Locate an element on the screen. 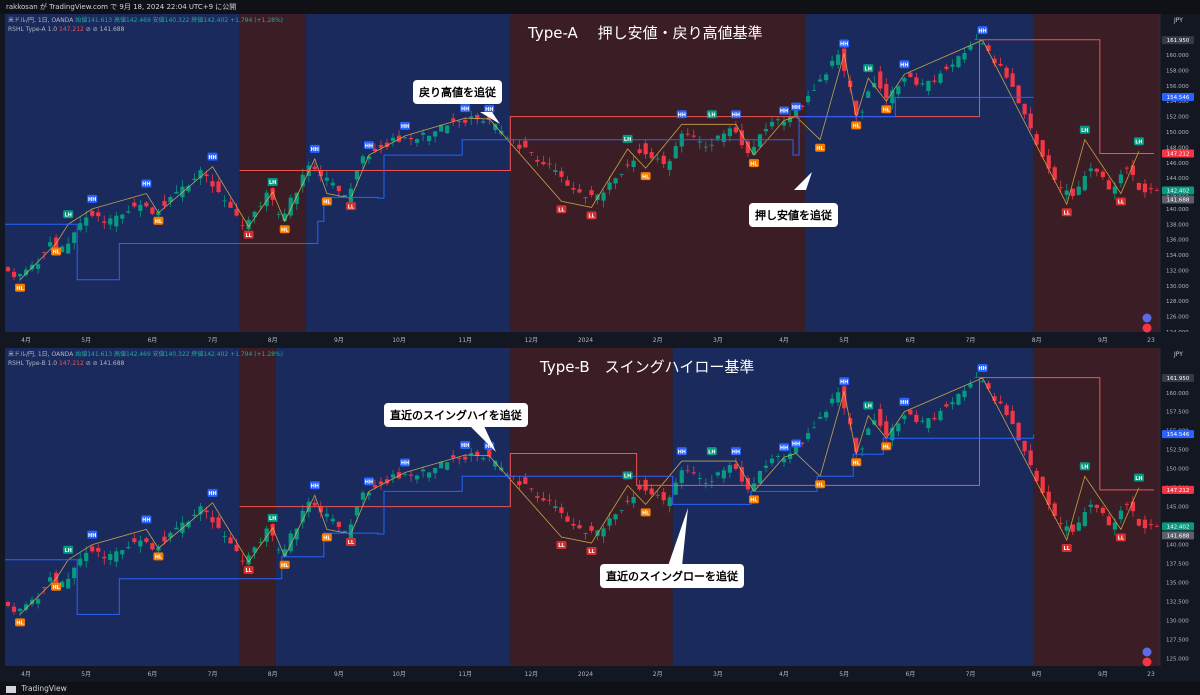 The height and width of the screenshot is (695, 1200). panel-title-type-a: Type-A 押し安値・戻り高値基準 is located at coordinates (645, 33).